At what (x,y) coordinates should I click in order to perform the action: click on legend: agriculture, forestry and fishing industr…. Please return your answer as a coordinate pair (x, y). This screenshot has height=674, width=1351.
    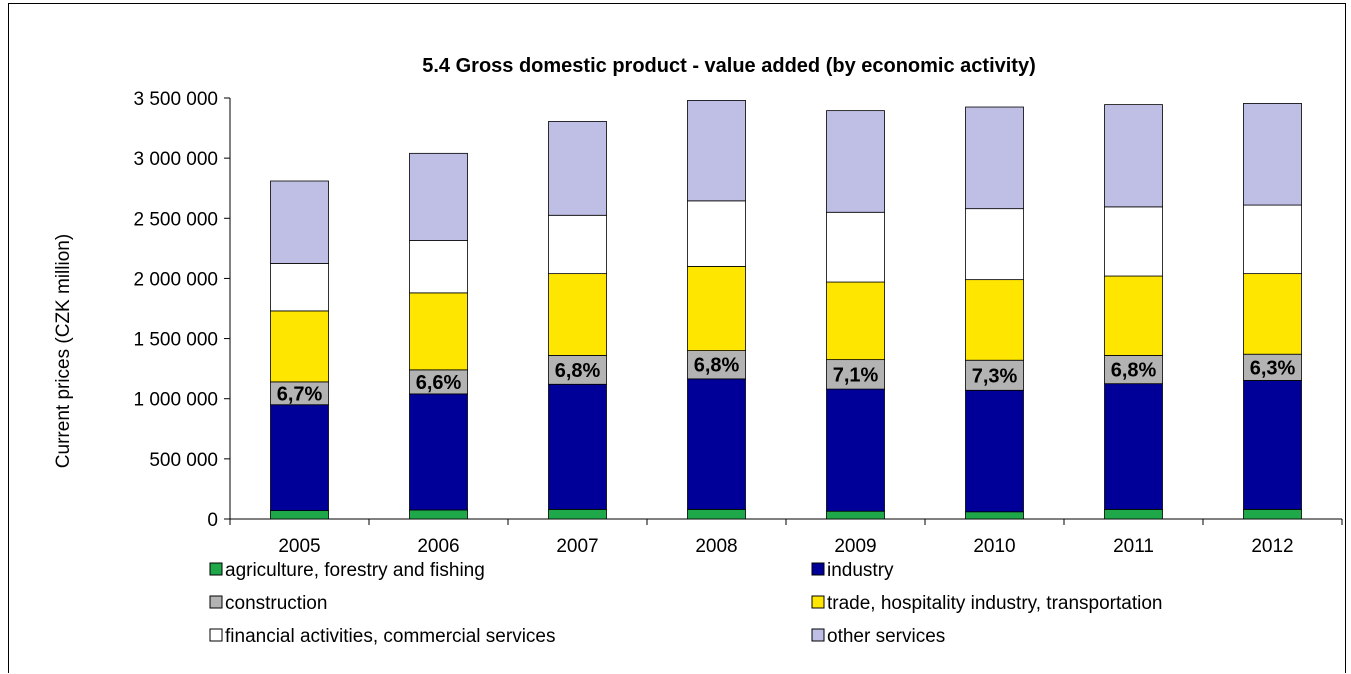
    Looking at the image, I should click on (686, 603).